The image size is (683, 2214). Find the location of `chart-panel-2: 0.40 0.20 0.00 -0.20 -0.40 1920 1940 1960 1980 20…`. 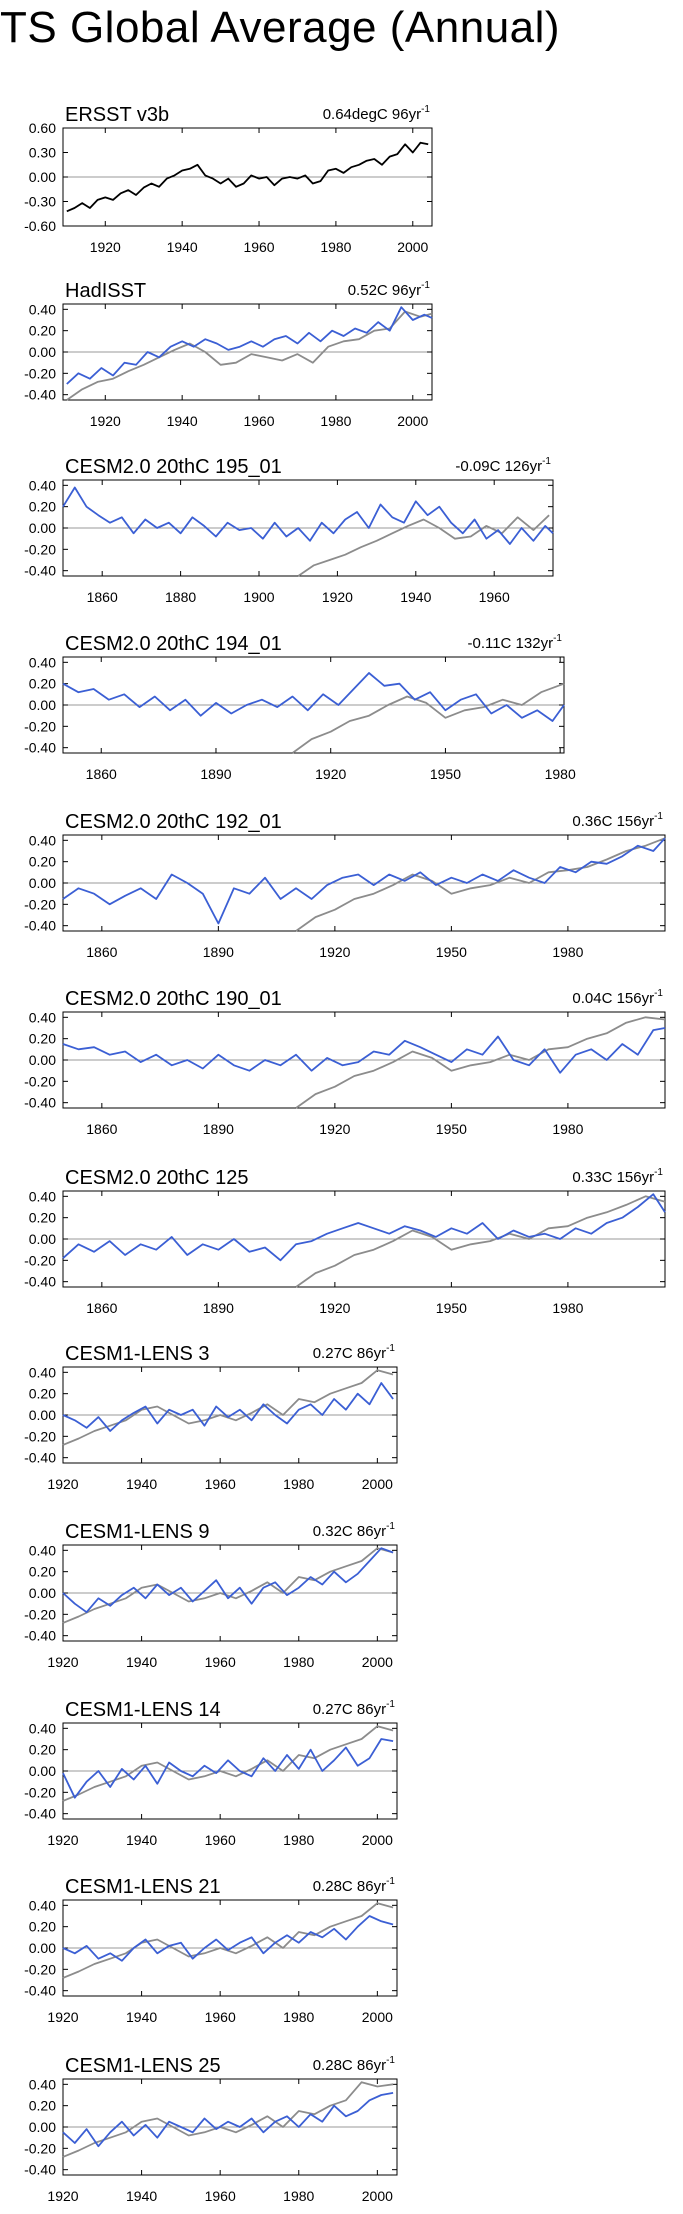

chart-panel-2: 0.40 0.20 0.00 -0.20 -0.40 1920 1940 1960 1980 20… is located at coordinates (228, 354).